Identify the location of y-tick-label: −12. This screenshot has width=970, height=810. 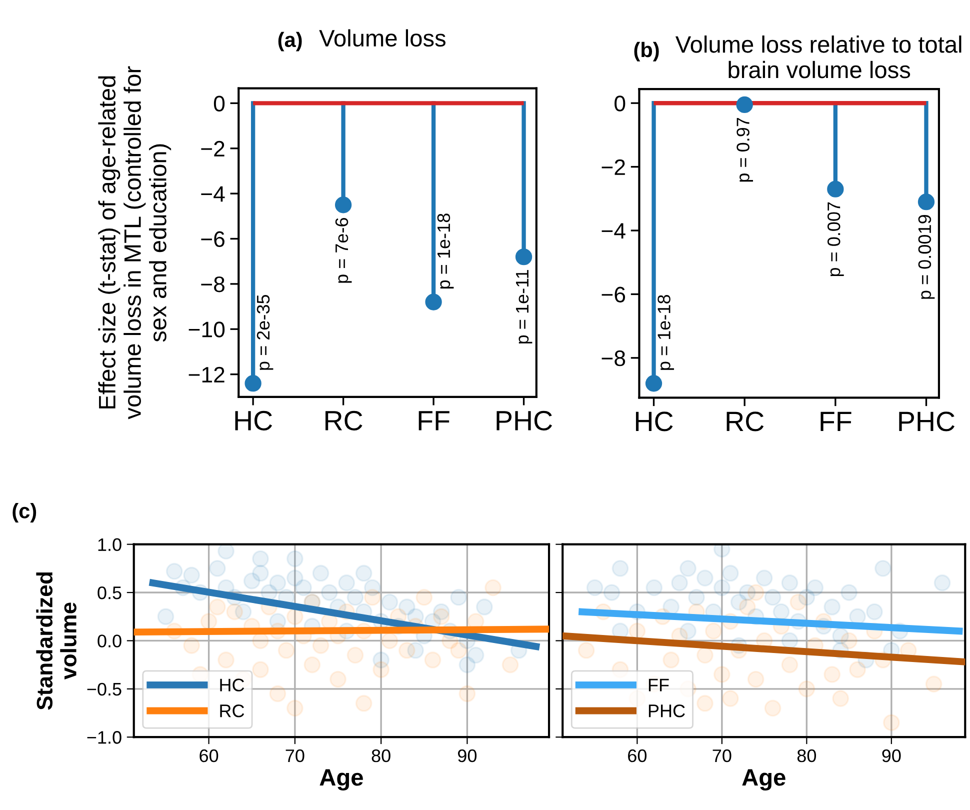
(206, 374).